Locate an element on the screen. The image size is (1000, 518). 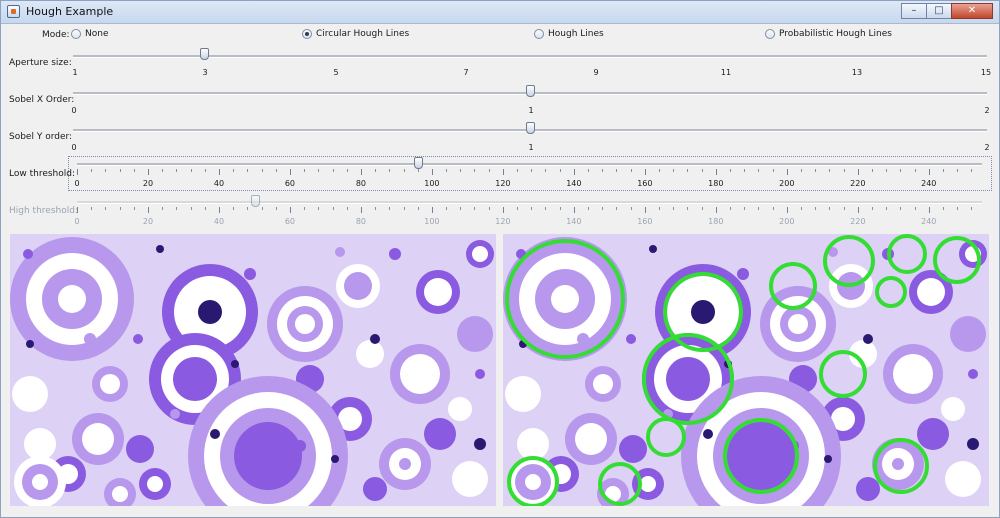
low-threshold-track is located at coordinates (529, 164).